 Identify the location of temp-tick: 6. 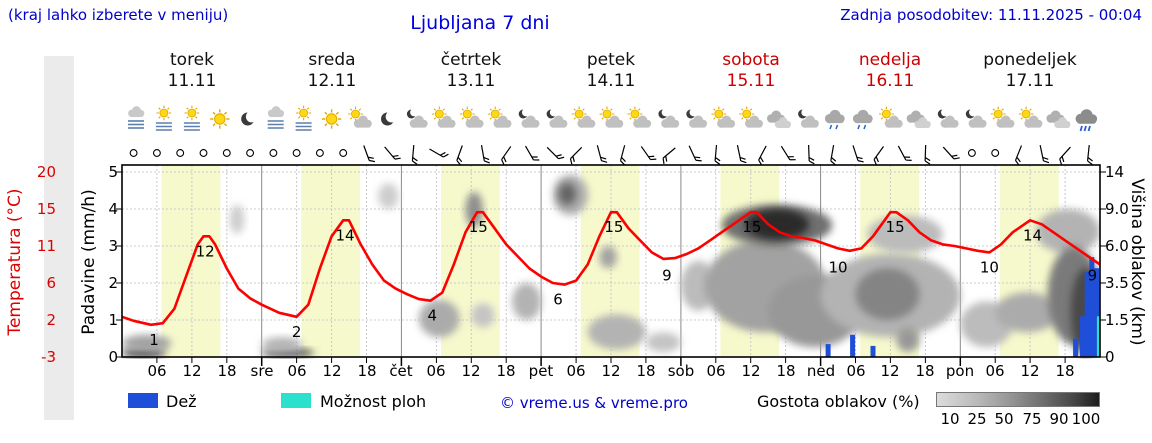
(51, 283).